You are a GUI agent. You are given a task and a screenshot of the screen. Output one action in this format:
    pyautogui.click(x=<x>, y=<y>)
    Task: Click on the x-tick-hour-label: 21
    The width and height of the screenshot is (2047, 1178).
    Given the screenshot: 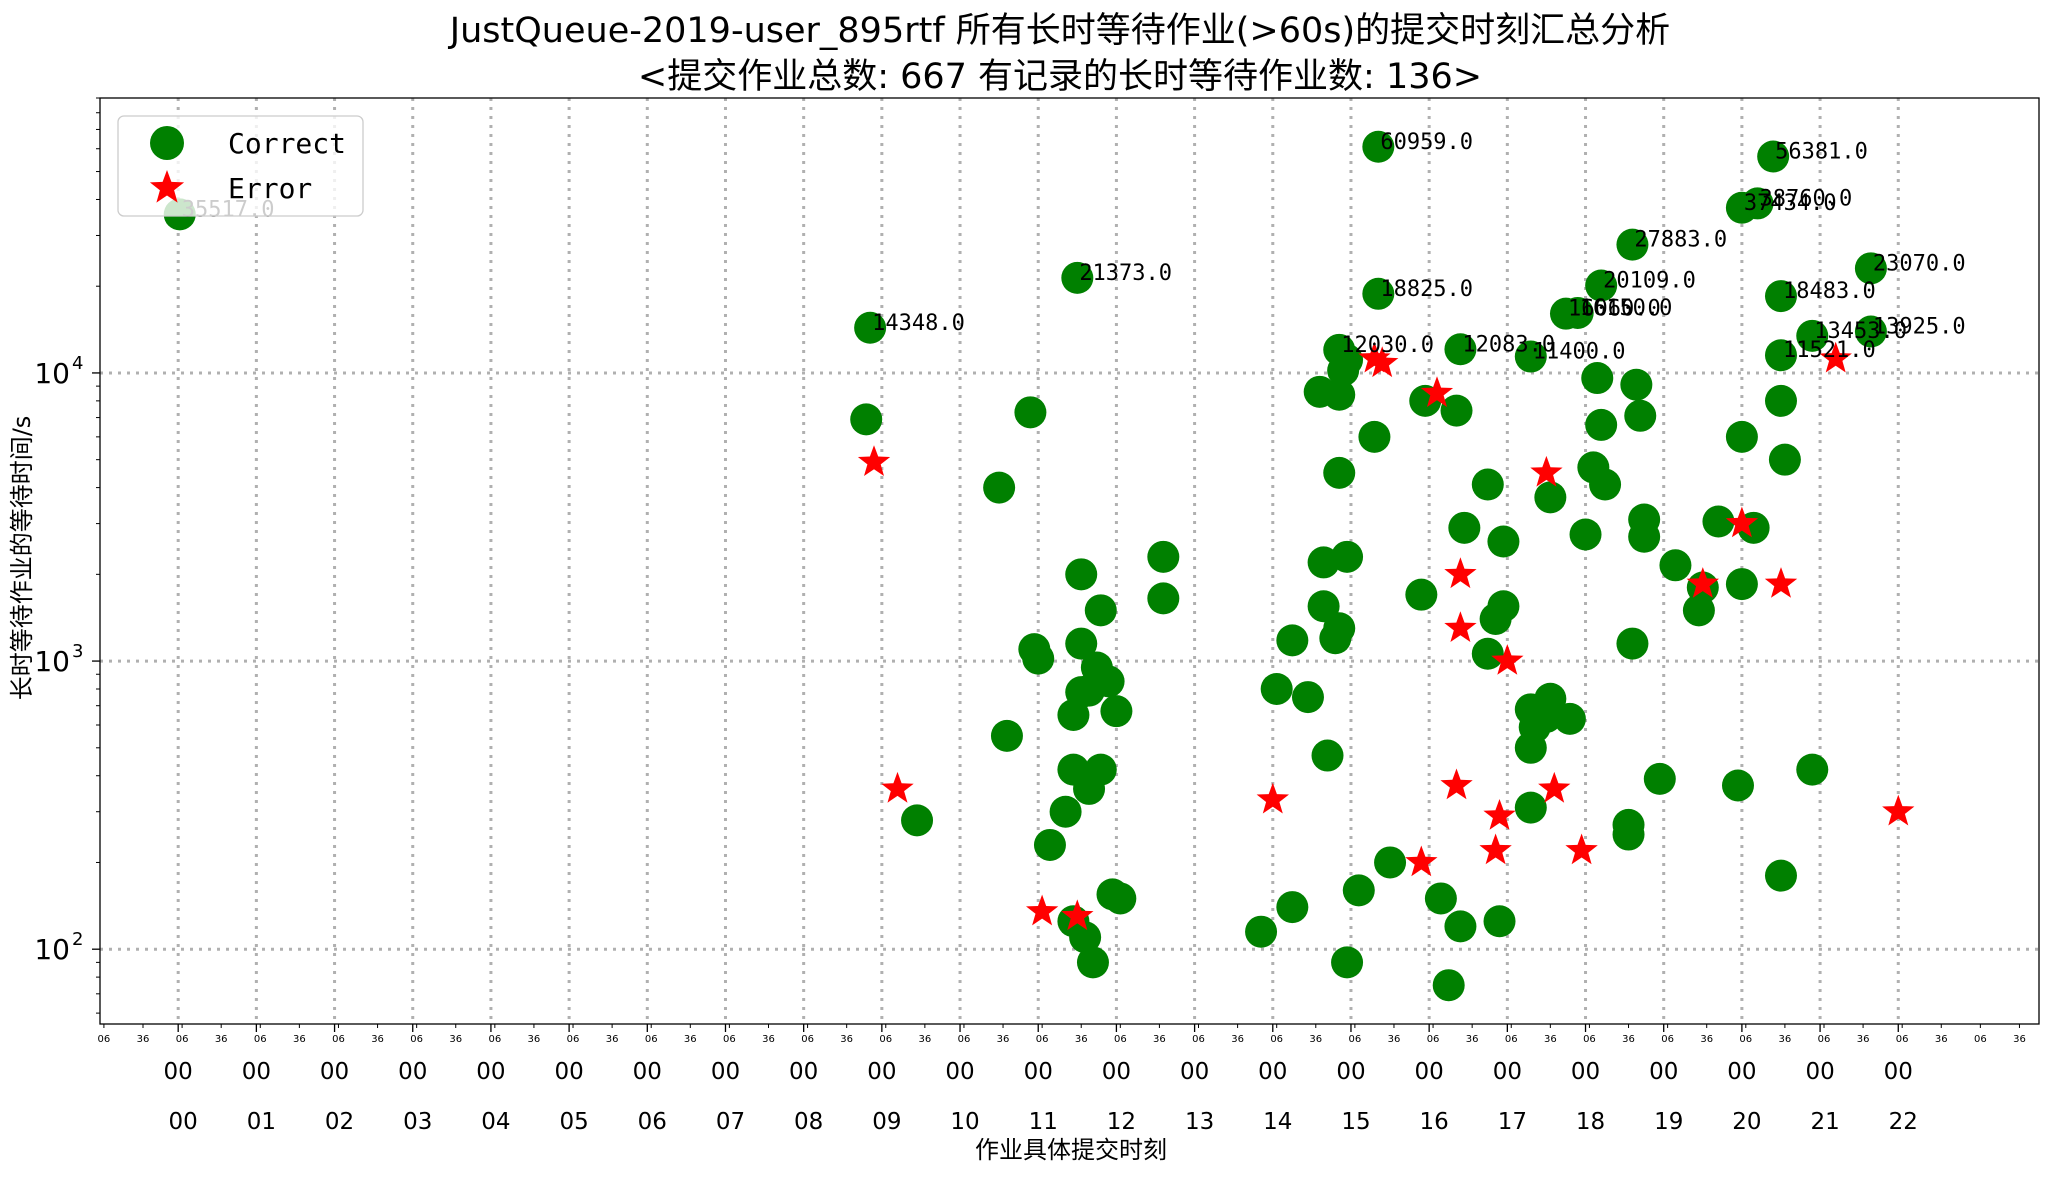 What is the action you would take?
    pyautogui.click(x=1824, y=1122)
    